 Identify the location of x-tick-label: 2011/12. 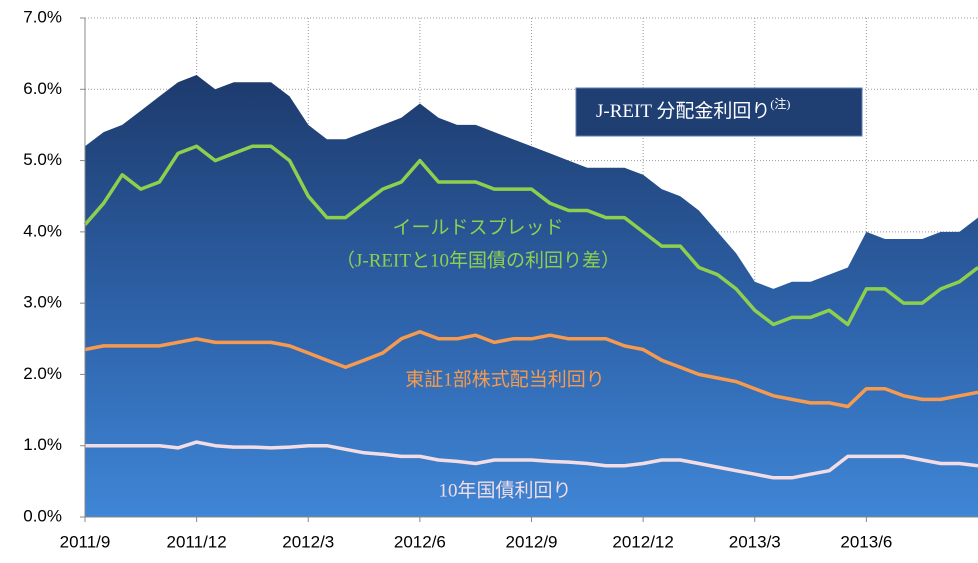
(197, 541).